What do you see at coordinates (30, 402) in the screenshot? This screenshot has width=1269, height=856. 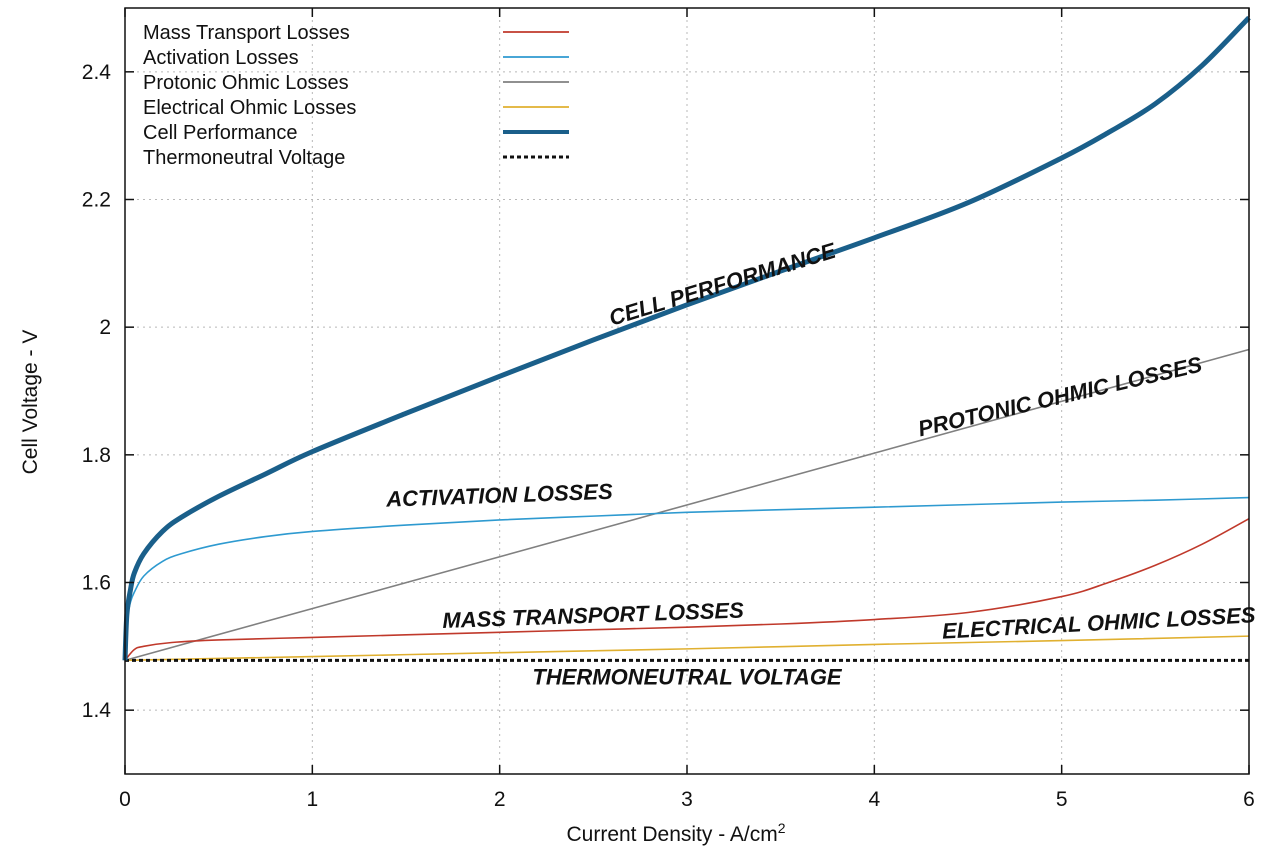 I see `y-axis-title: Cell Voltage - V` at bounding box center [30, 402].